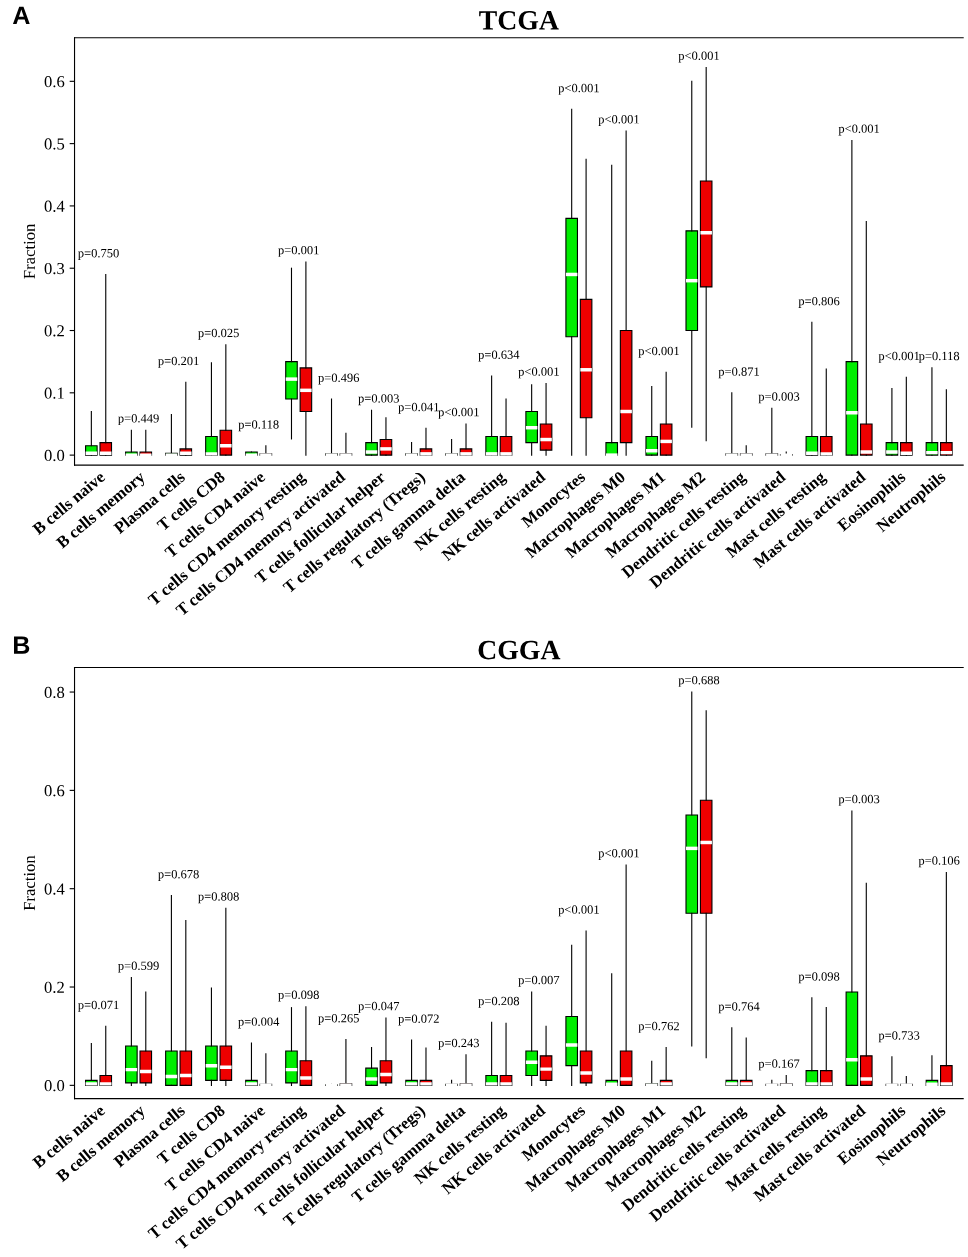  I want to click on annotation: p=0.733, so click(899, 1037).